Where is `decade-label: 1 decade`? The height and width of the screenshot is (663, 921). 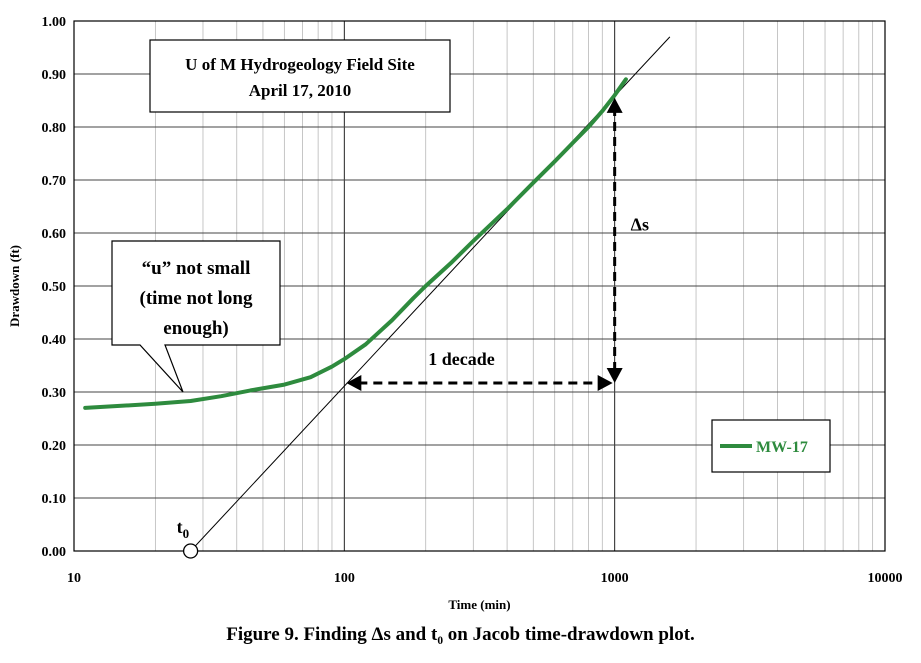
decade-label: 1 decade is located at coordinates (461, 359).